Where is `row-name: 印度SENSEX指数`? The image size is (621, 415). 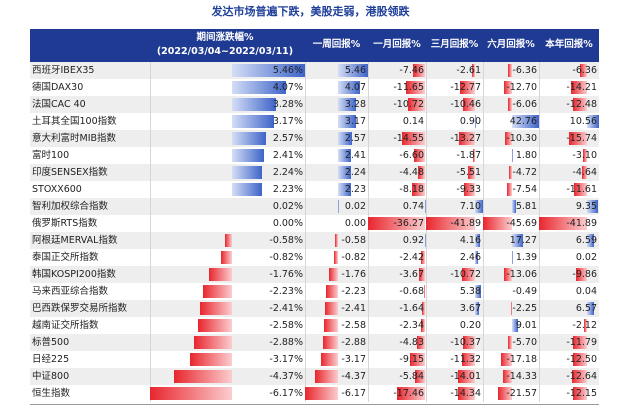
row-name: 印度SENSEX指数 is located at coordinates (70, 172).